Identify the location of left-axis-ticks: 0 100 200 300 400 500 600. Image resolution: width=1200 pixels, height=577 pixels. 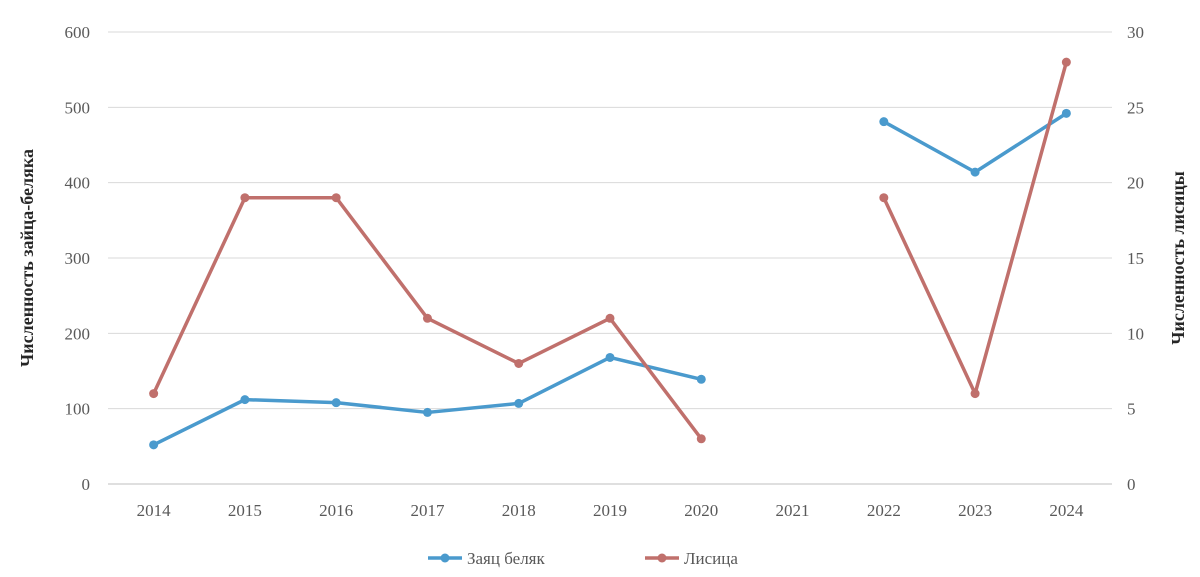
(78, 258).